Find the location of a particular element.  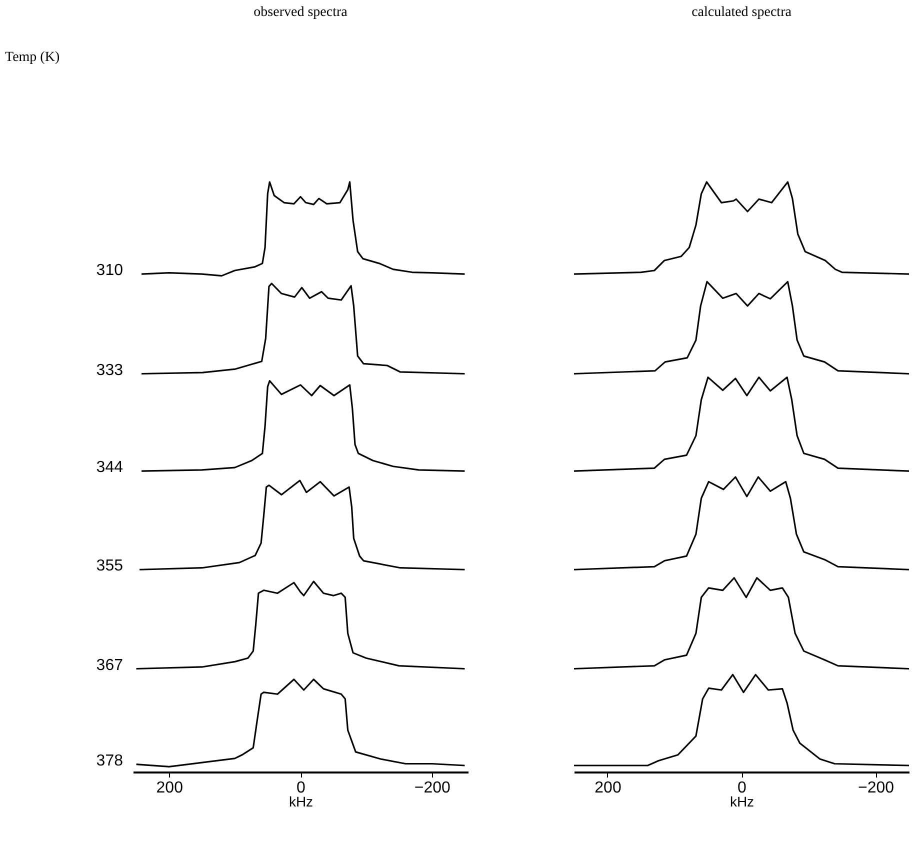

series-label: 367 is located at coordinates (110, 665).